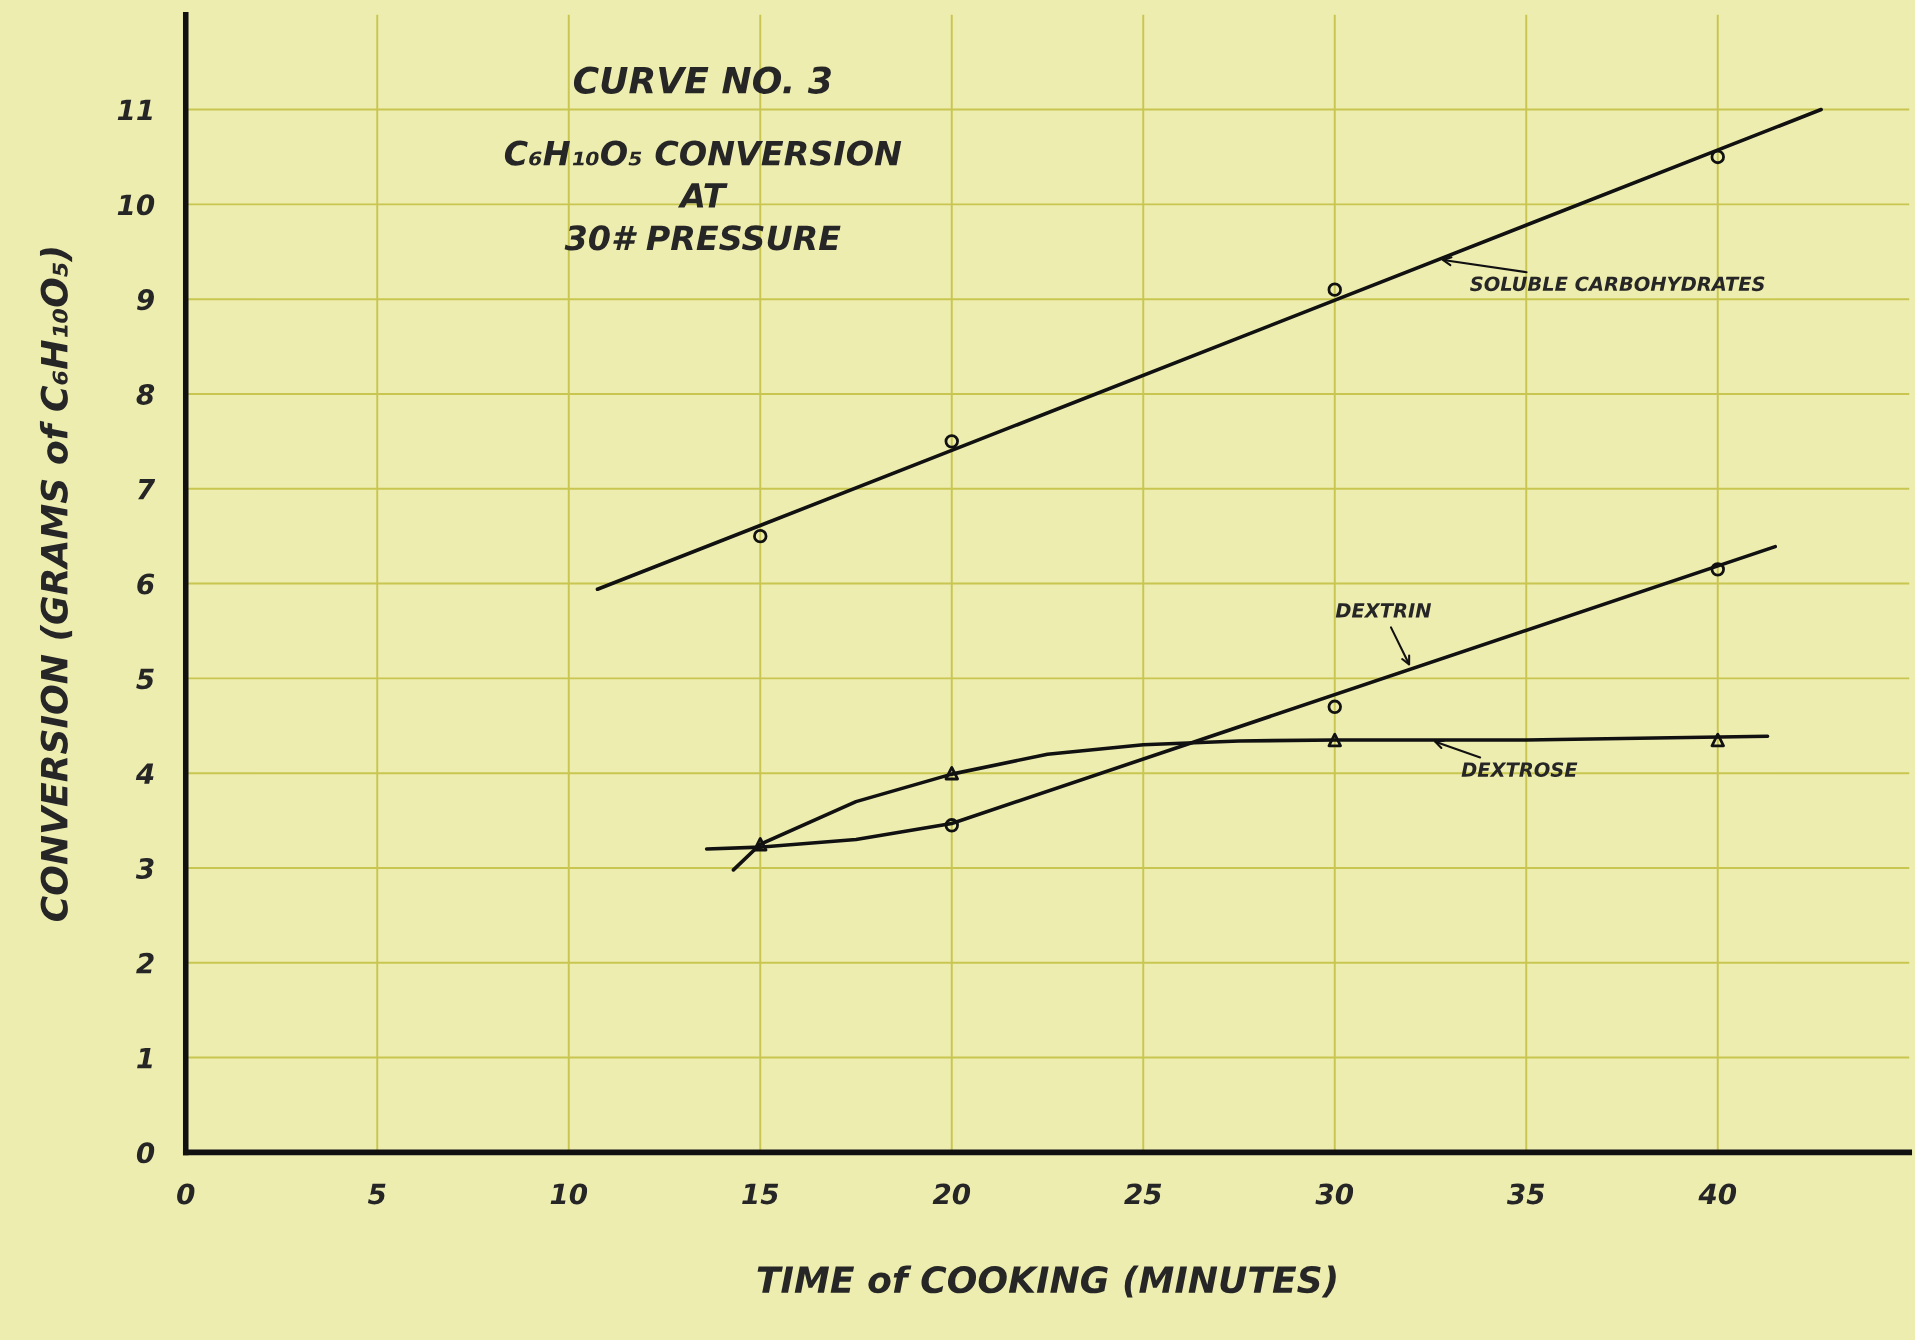 Image resolution: width=1915 pixels, height=1340 pixels. I want to click on y-tick-label: 9, so click(145, 300).